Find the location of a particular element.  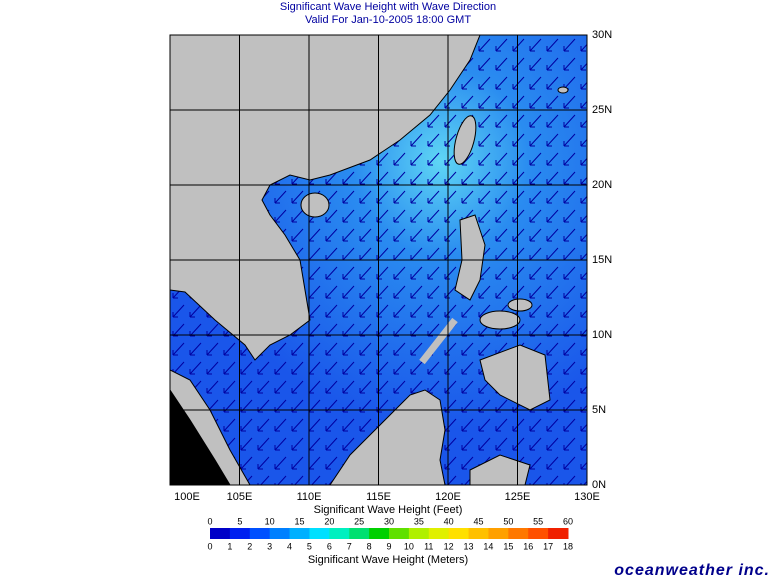

meters-label: 17 is located at coordinates (548, 546).